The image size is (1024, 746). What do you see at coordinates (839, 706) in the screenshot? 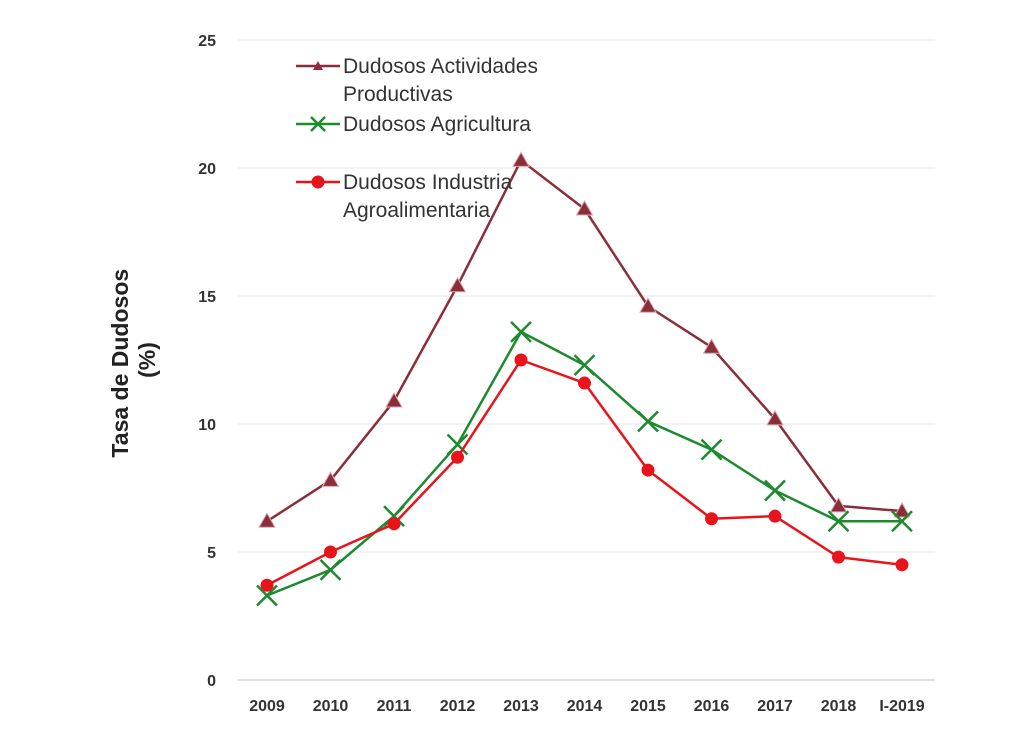
I see `x-tick-label: 2018` at bounding box center [839, 706].